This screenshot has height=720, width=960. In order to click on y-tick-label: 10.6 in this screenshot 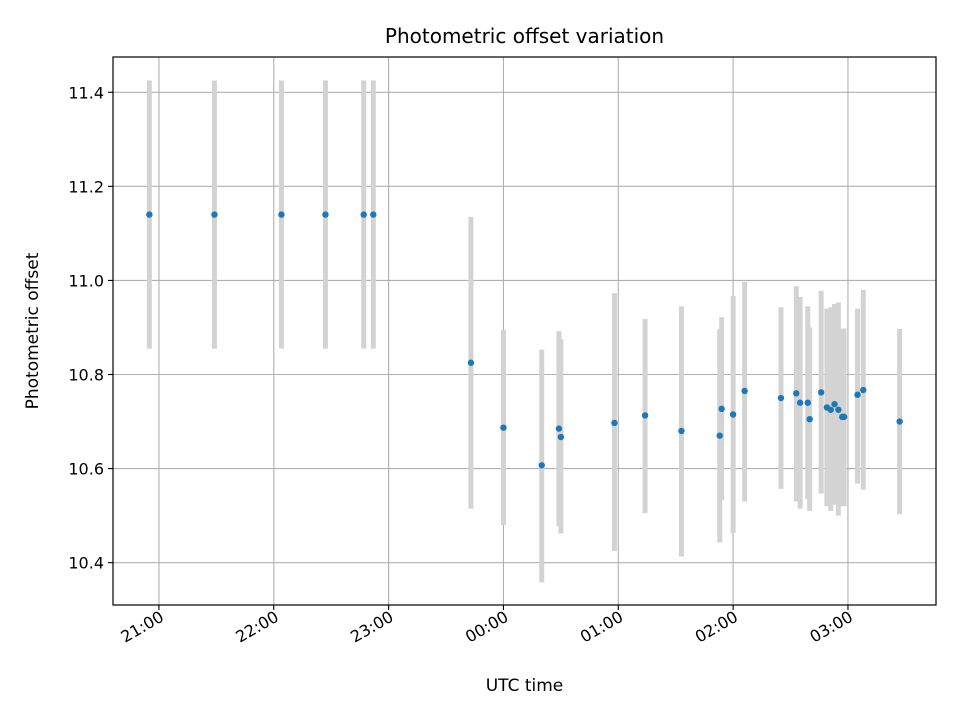, I will do `click(86, 469)`.